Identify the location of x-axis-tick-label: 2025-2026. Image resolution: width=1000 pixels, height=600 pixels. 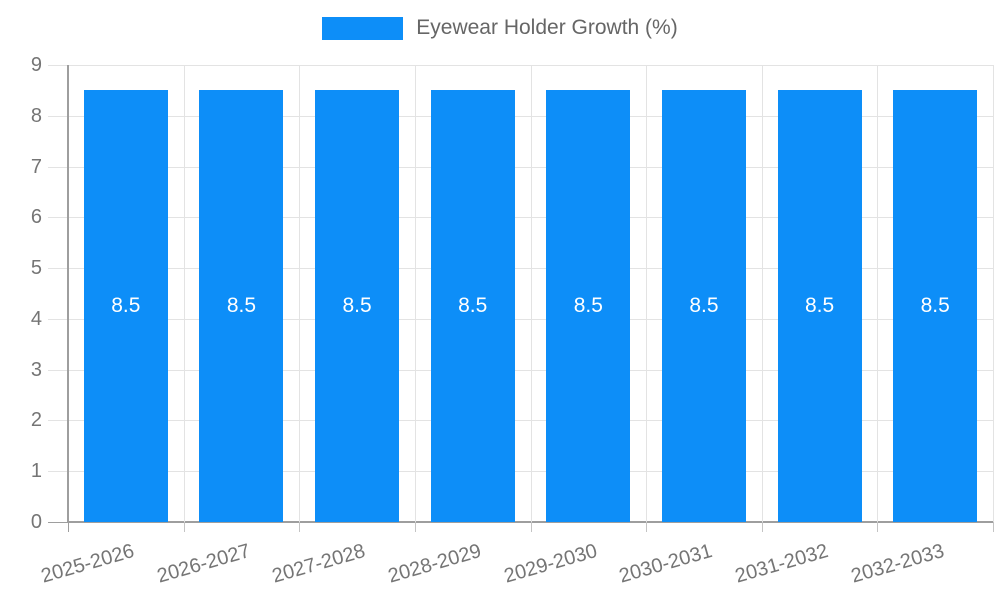
(87, 564).